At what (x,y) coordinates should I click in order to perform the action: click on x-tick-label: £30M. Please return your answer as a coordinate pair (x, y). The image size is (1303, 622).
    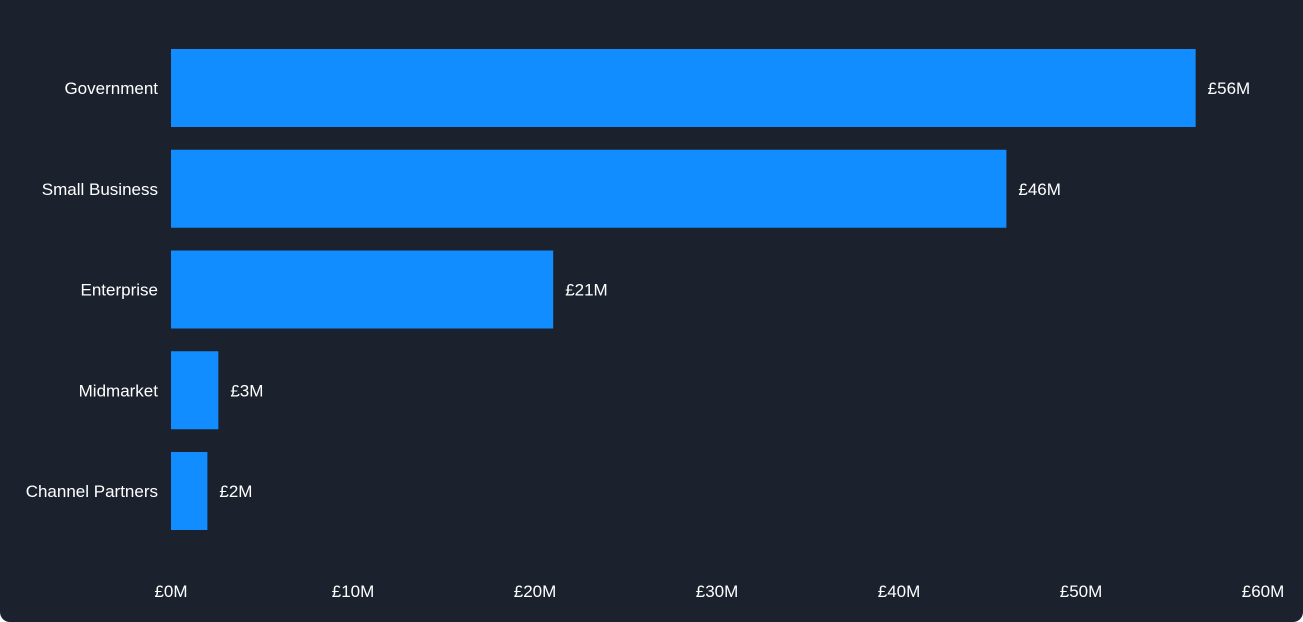
    Looking at the image, I should click on (717, 591).